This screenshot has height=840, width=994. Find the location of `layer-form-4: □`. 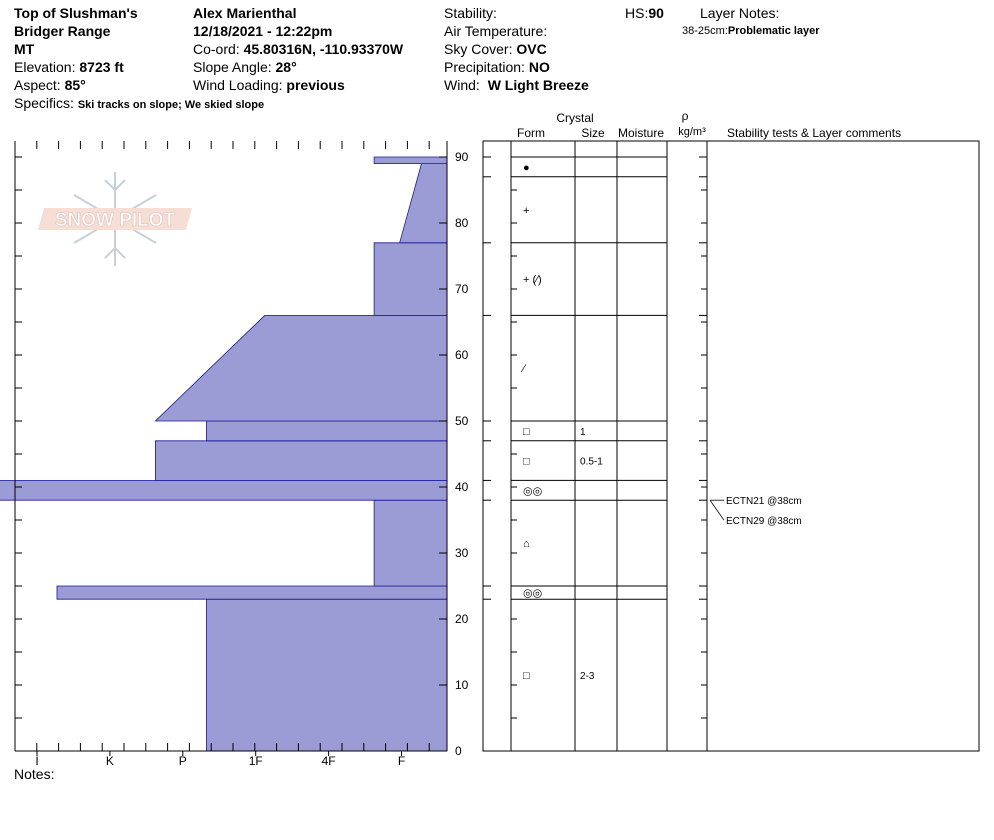

layer-form-4: □ is located at coordinates (526, 432).